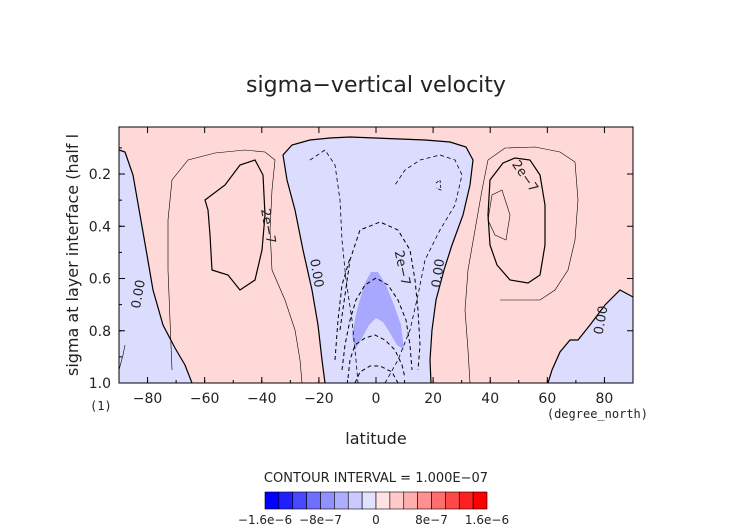  Describe the element at coordinates (101, 406) in the screenshot. I see `y-axis-unit: (1)` at that location.